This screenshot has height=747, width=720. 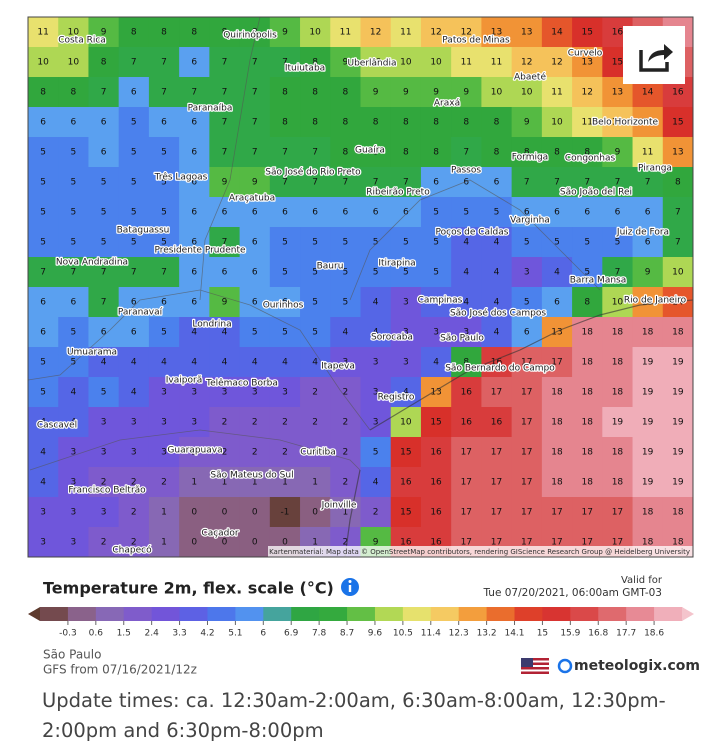 What do you see at coordinates (557, 33) in the screenshot?
I see `temp-value: 14` at bounding box center [557, 33].